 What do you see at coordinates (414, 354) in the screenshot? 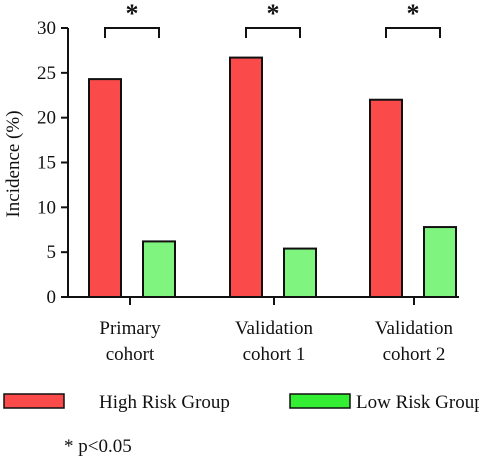
I see `category-label: cohort 2` at bounding box center [414, 354].